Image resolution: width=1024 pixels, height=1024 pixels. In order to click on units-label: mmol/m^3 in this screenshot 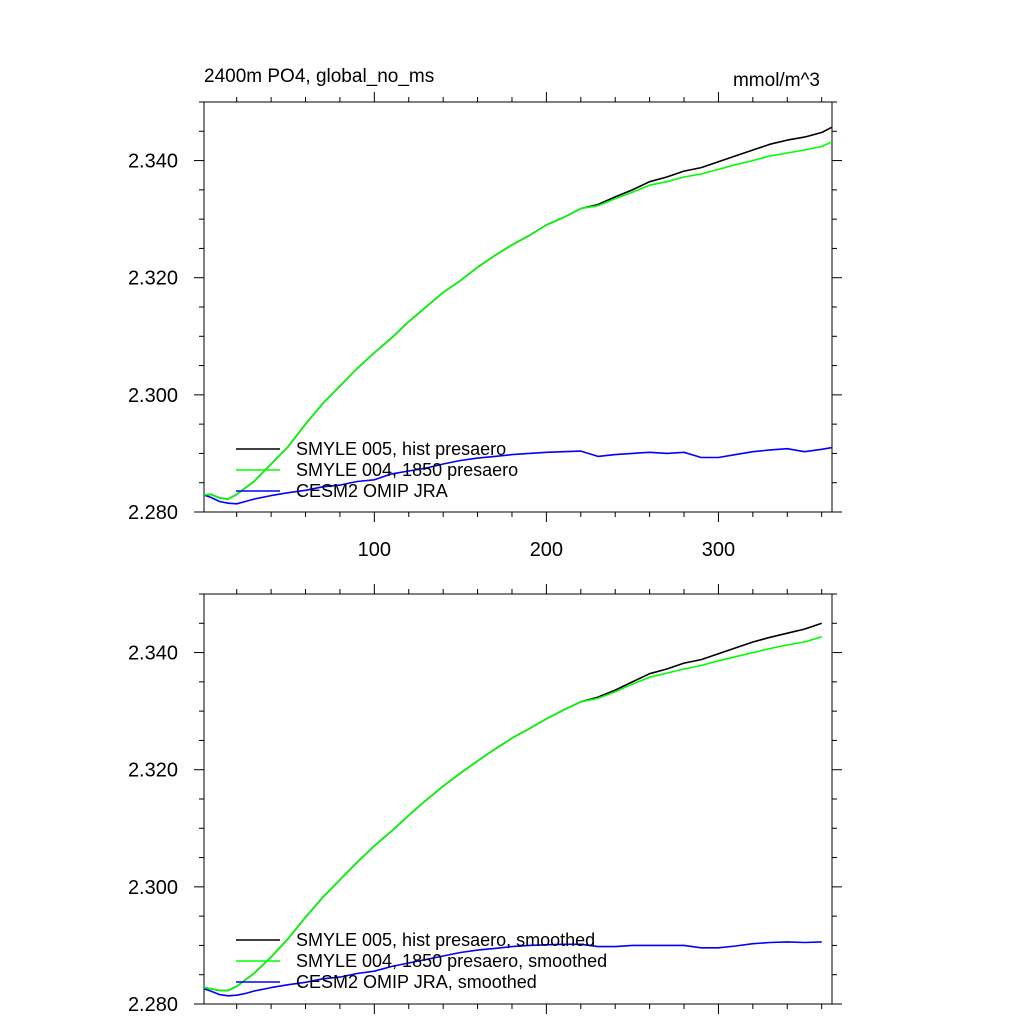, I will do `click(776, 80)`.